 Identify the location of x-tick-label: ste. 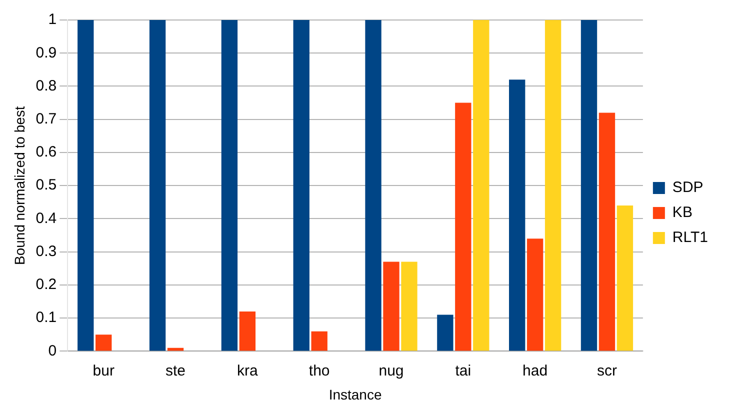
(176, 371).